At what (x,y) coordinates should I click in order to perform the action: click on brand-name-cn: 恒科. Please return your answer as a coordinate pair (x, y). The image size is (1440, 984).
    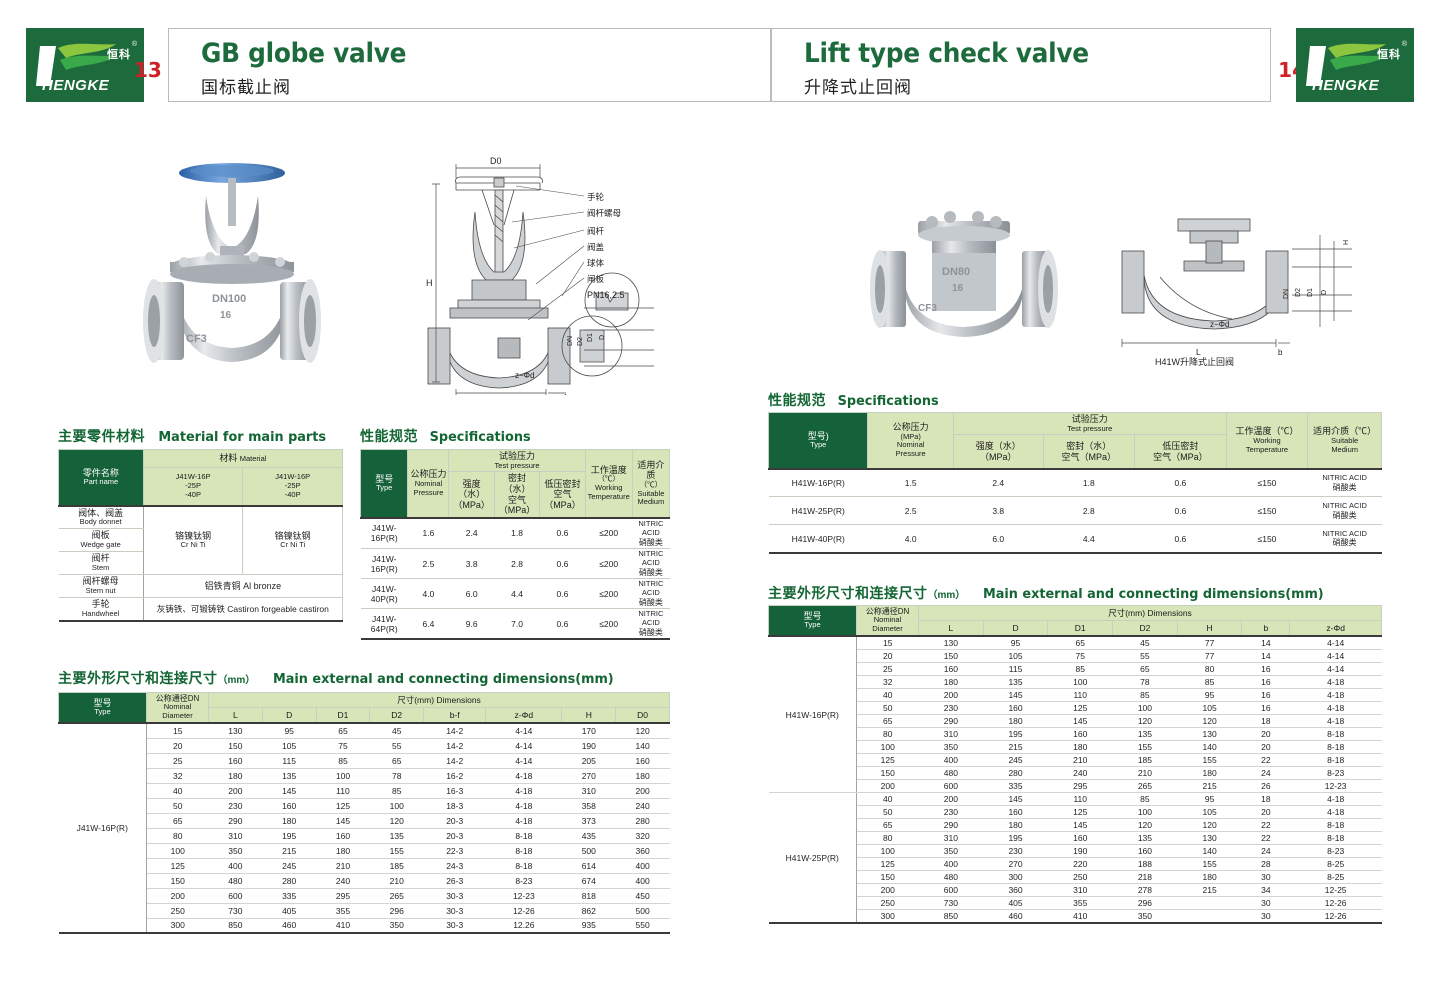
    Looking at the image, I should click on (119, 55).